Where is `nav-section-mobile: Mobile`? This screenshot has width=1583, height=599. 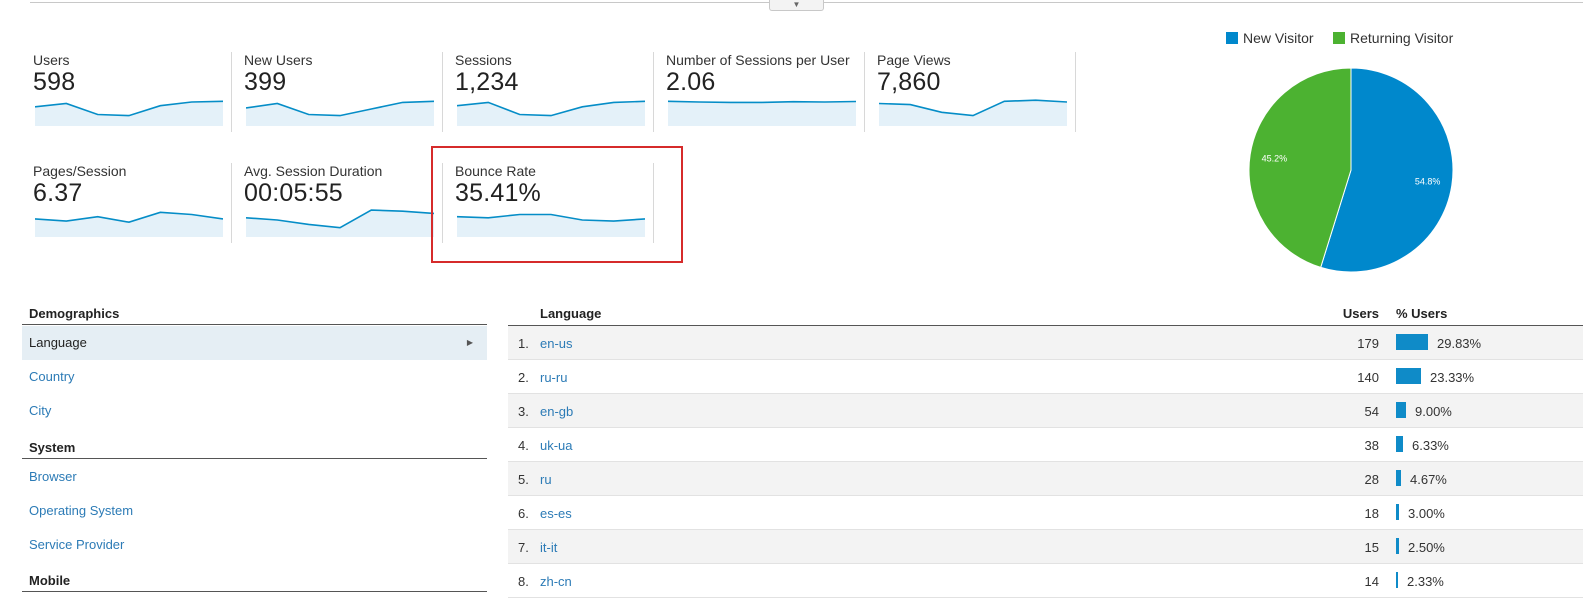
nav-section-mobile: Mobile is located at coordinates (254, 582).